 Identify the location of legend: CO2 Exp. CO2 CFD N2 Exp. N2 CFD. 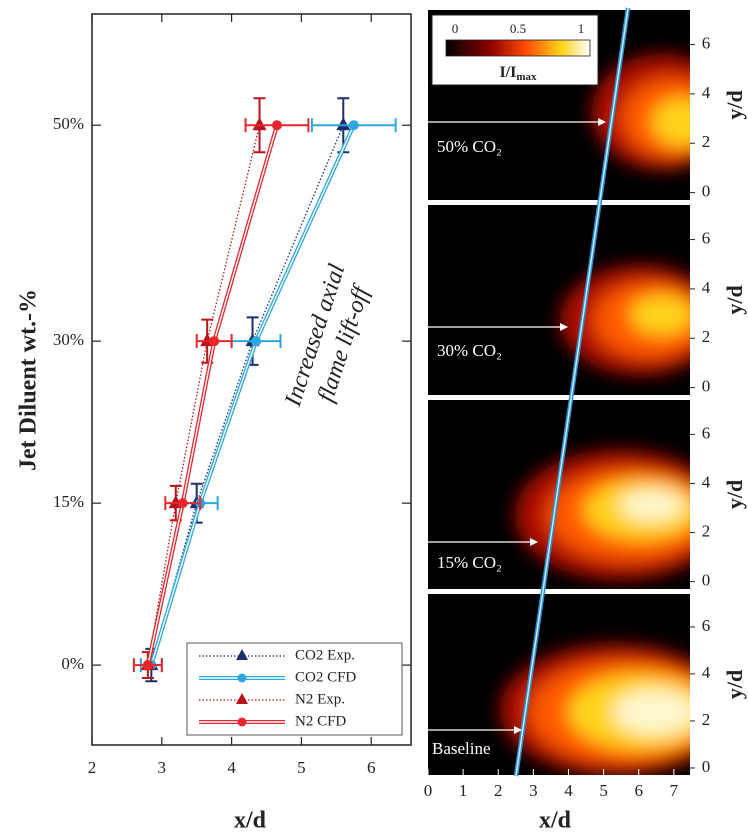
(294, 689).